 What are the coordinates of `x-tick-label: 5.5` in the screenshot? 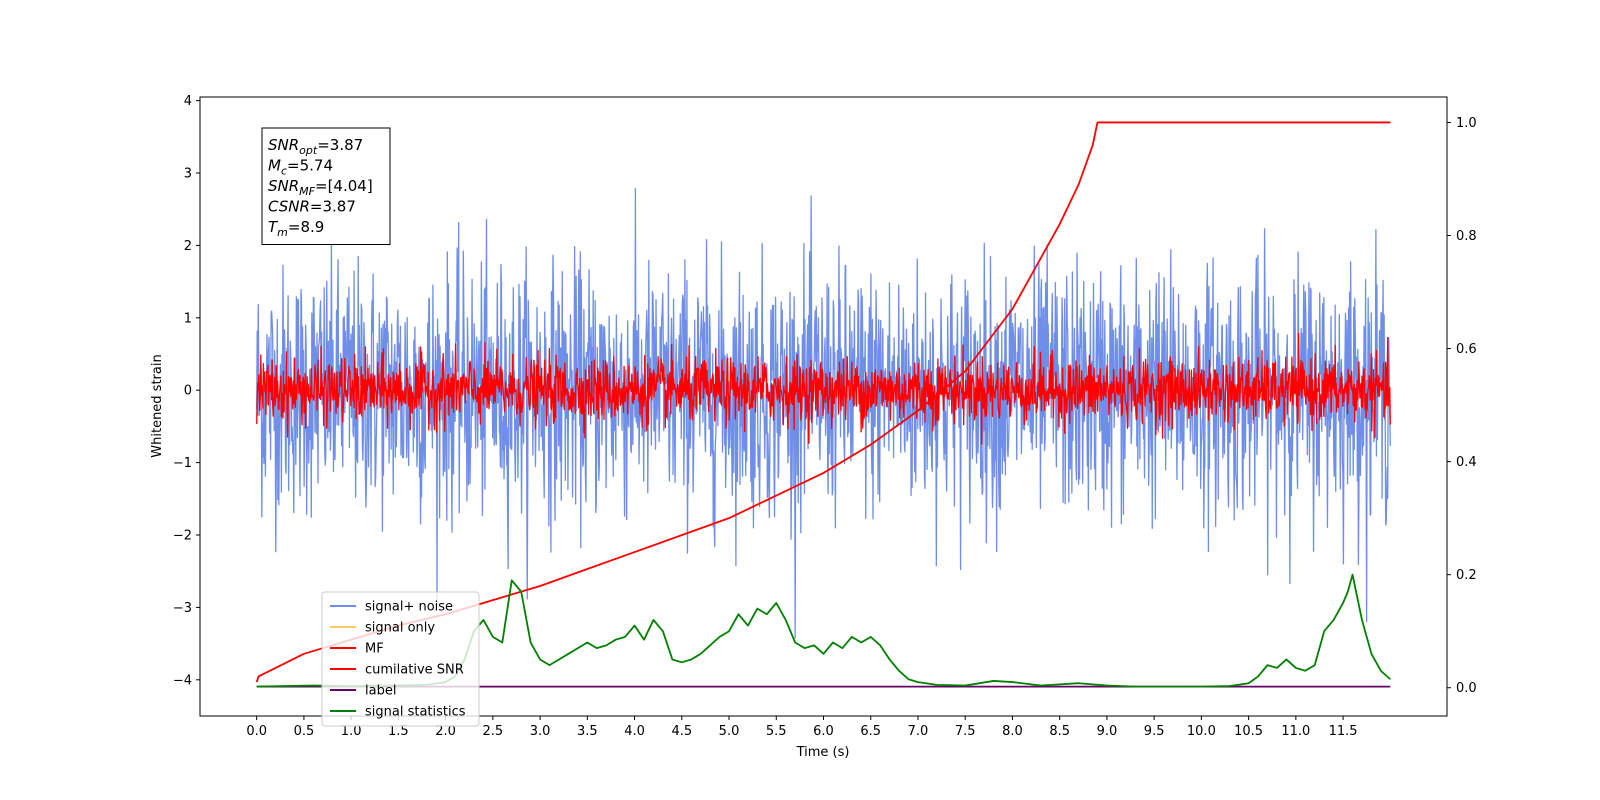 It's located at (776, 731).